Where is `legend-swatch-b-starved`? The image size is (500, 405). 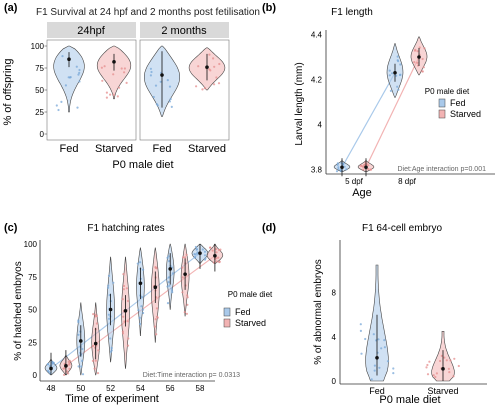 legend-swatch-b-starved is located at coordinates (442, 114).